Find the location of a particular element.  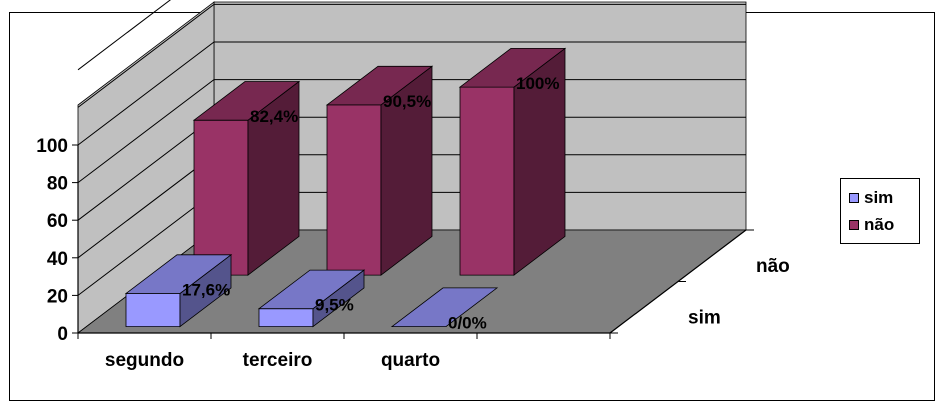

x-tick-label-1: terceiro is located at coordinates (278, 360).